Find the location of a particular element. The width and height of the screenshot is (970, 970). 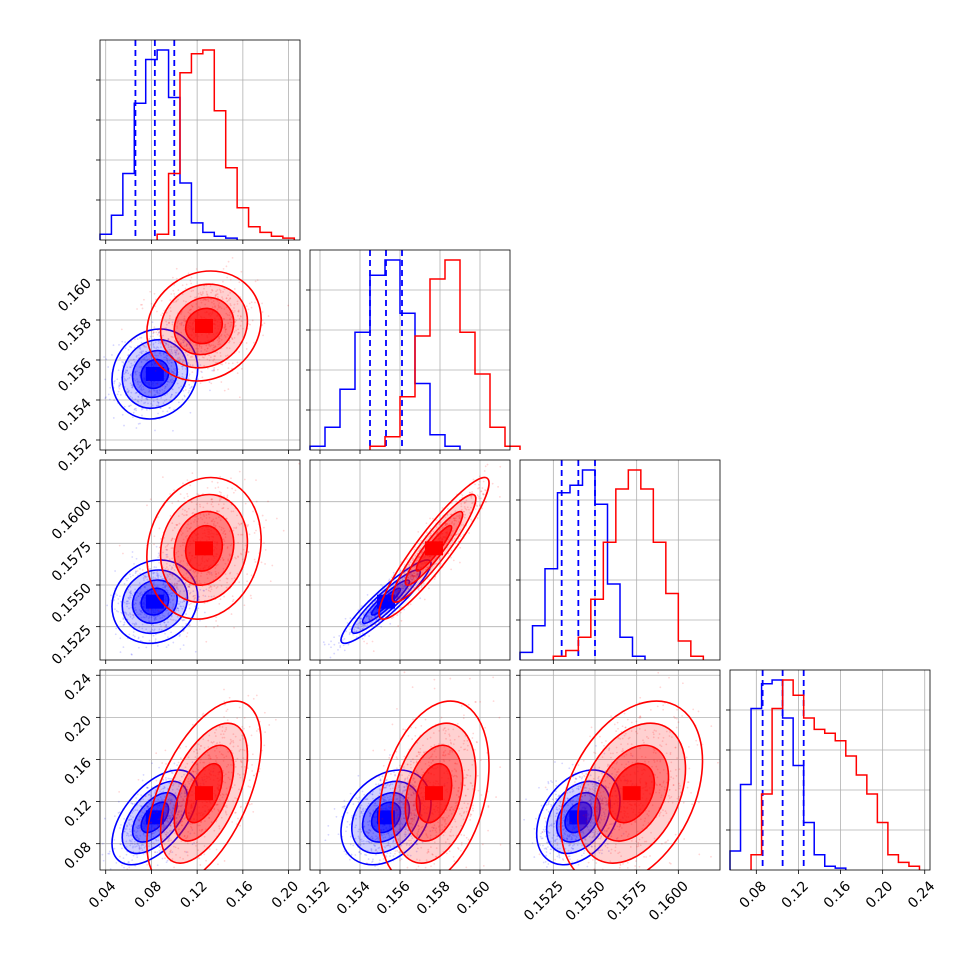

xtick-label-3-2: 0.16 is located at coordinates (837, 894).